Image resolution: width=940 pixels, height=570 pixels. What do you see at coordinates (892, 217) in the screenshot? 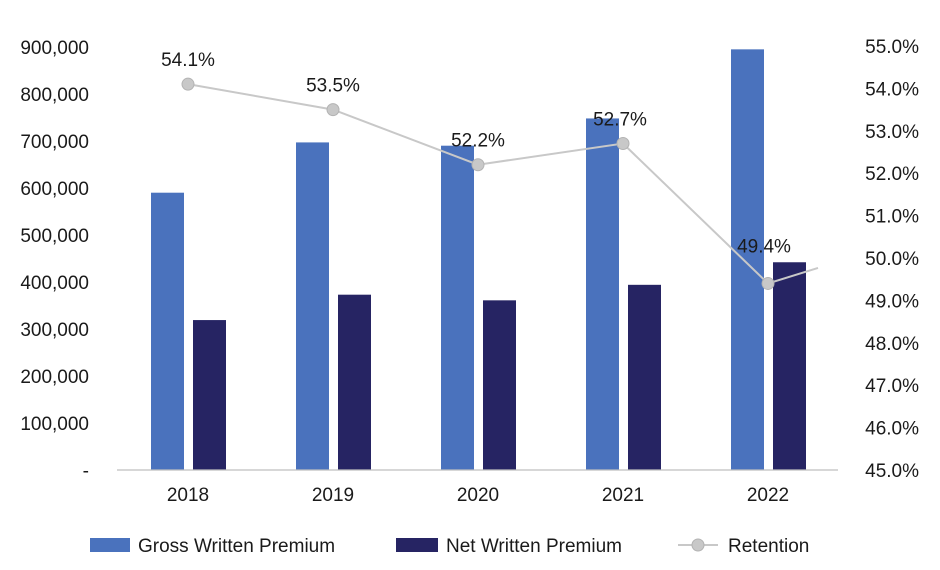
I see `y-right-tick-label: 51.0%` at bounding box center [892, 217].